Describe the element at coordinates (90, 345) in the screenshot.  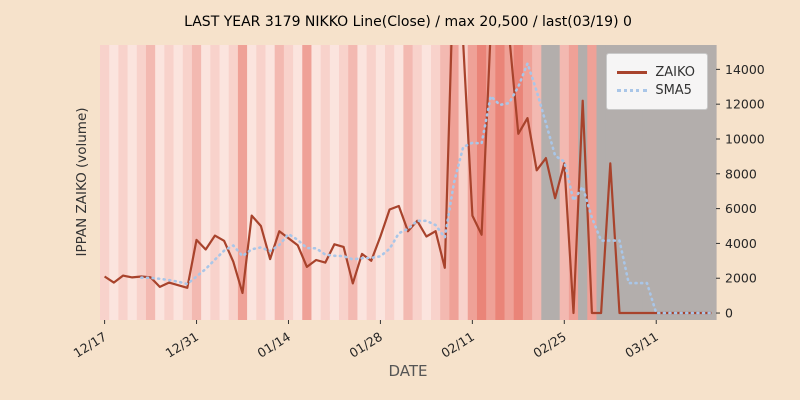
I see `x-tick-label: 12/17` at that location.